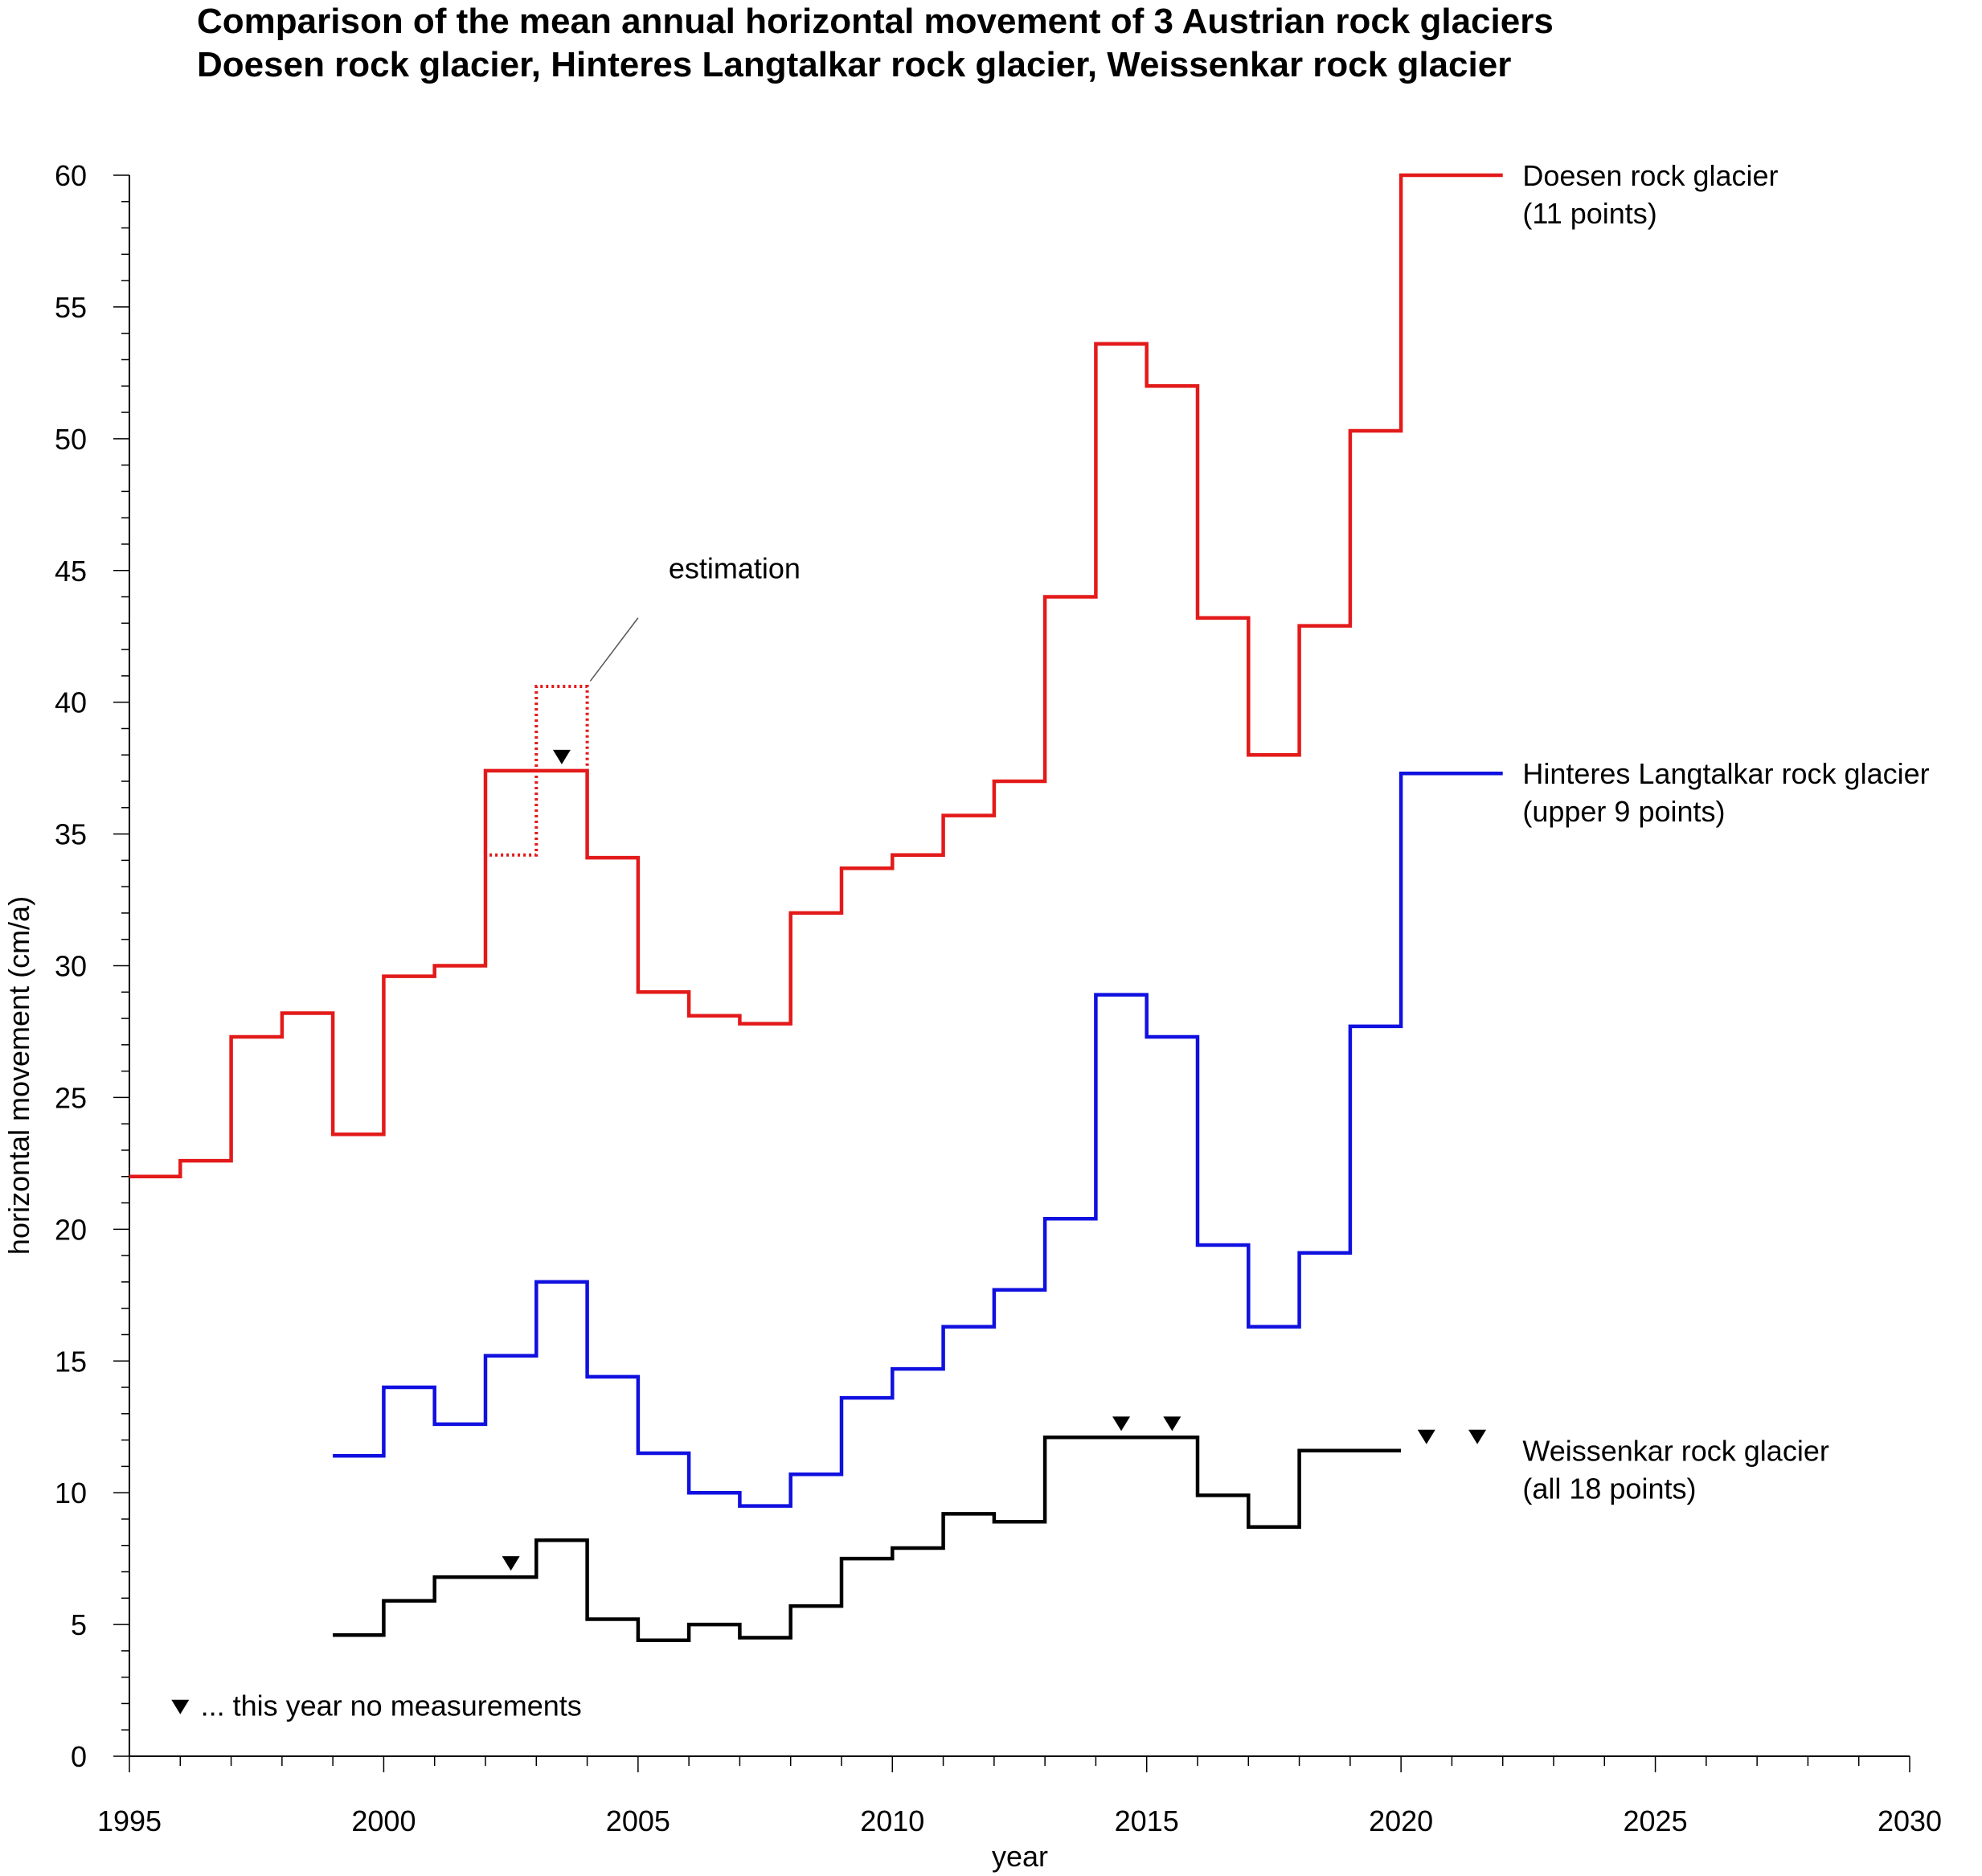 The image size is (1982, 1876). Describe the element at coordinates (539, 771) in the screenshot. I see `estimation-line` at that location.